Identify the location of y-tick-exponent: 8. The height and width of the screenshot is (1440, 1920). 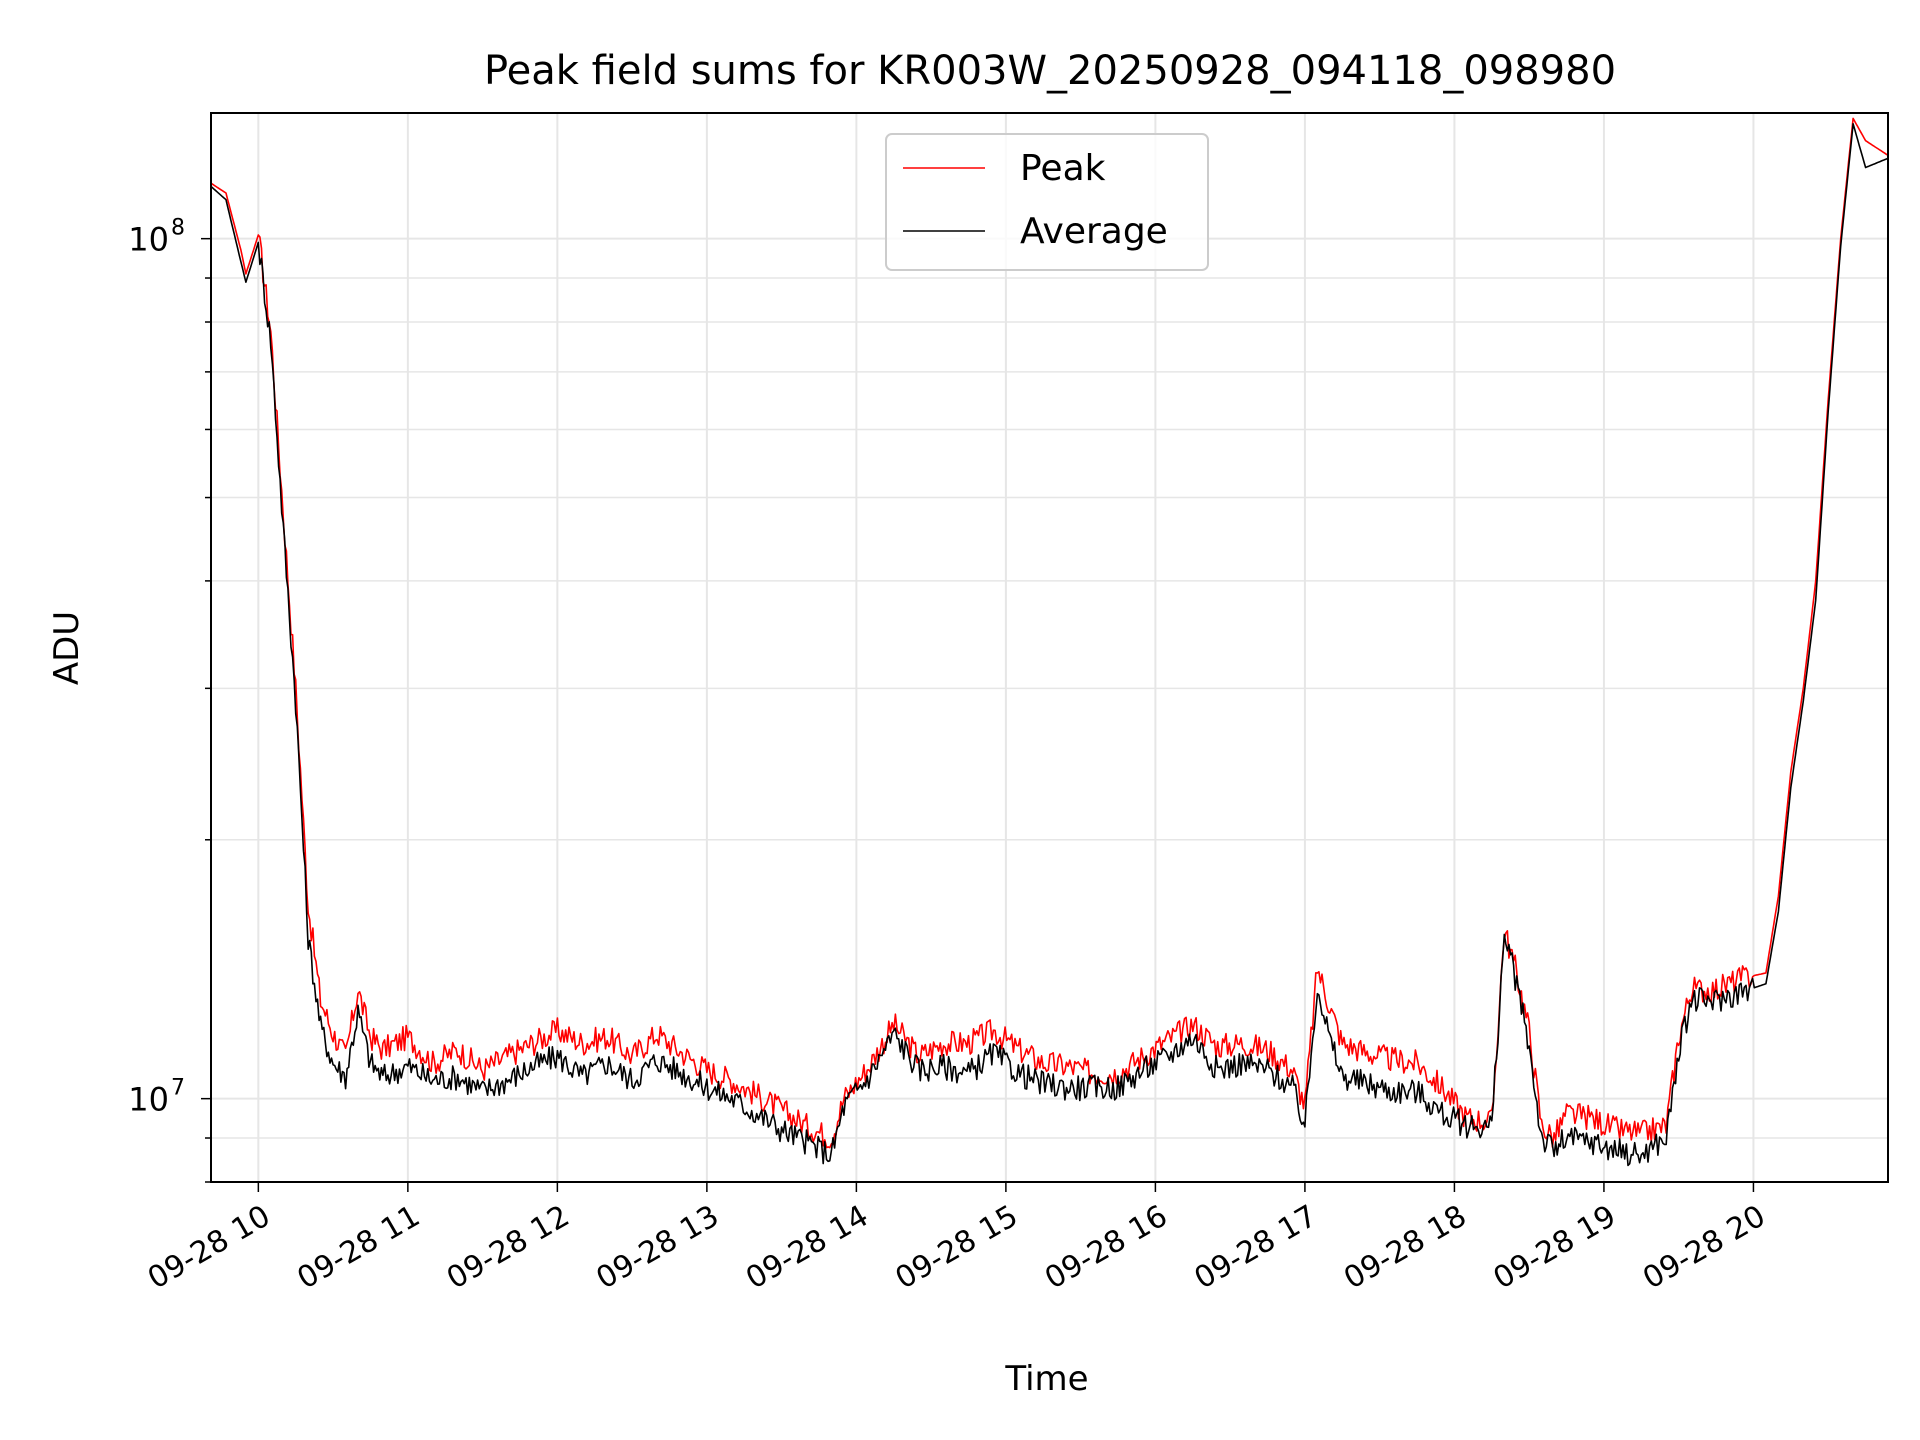
(178, 228).